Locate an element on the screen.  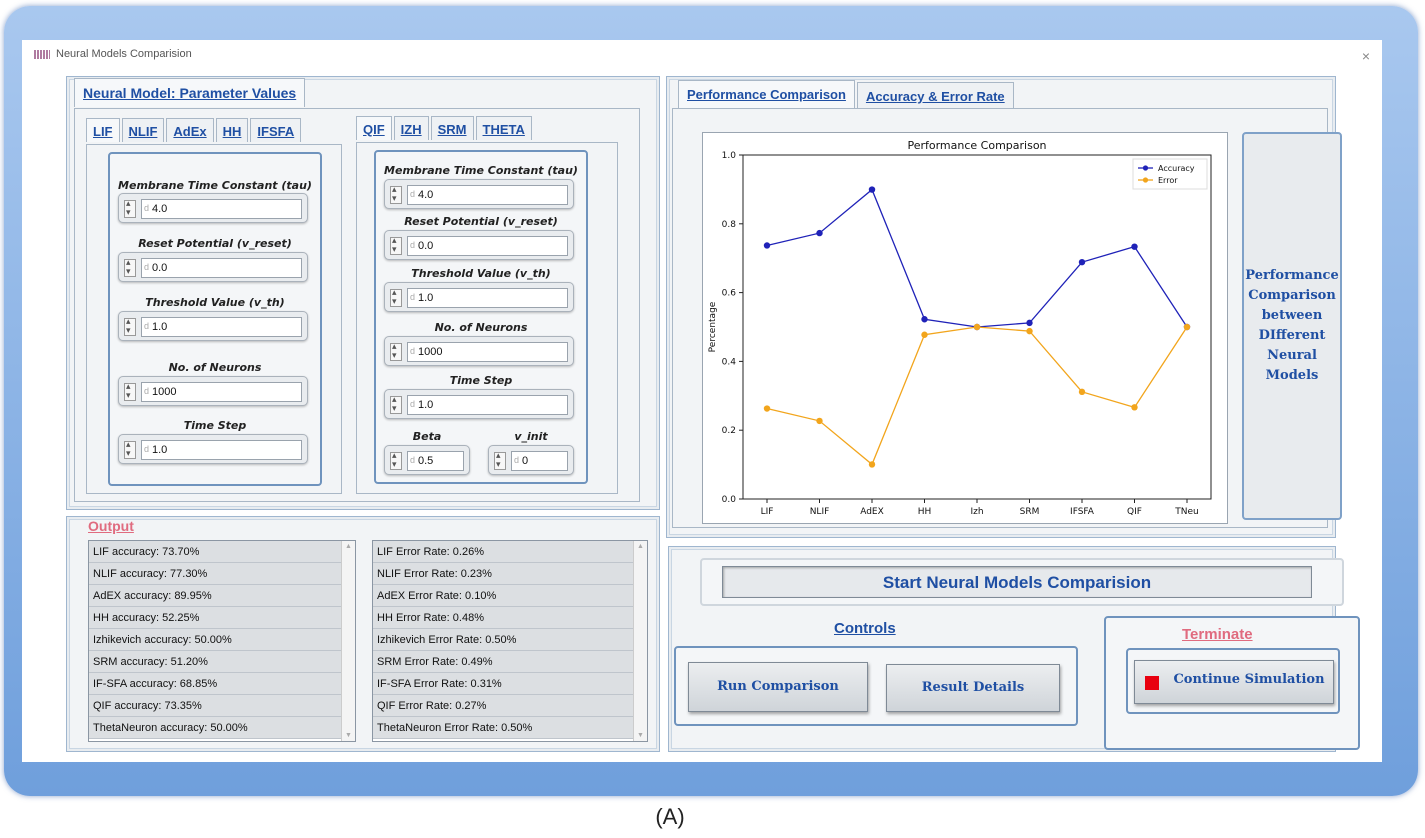
error-row: QIF Error Rate: 0.27% is located at coordinates (503, 706).